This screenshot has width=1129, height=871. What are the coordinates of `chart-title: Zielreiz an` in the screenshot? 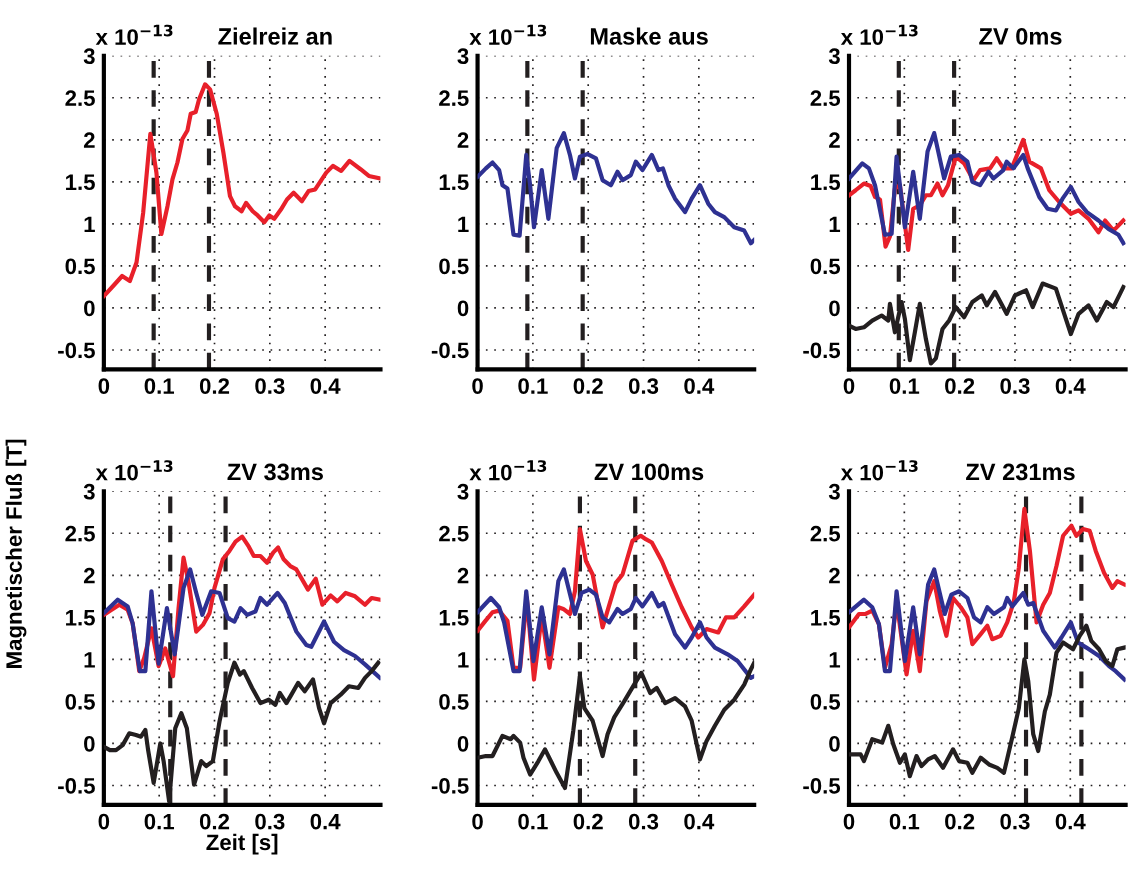 It's located at (275, 36).